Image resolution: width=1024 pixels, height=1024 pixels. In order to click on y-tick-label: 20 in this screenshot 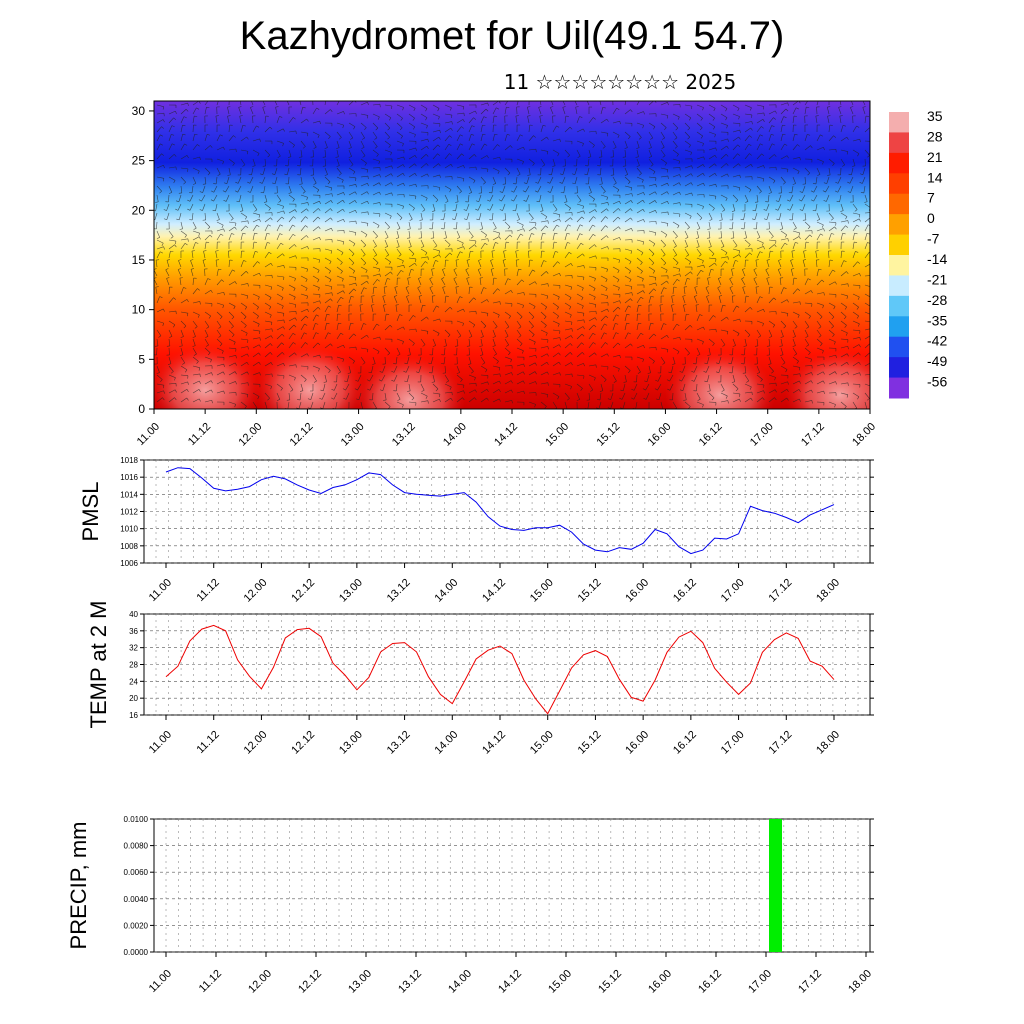, I will do `click(133, 698)`.